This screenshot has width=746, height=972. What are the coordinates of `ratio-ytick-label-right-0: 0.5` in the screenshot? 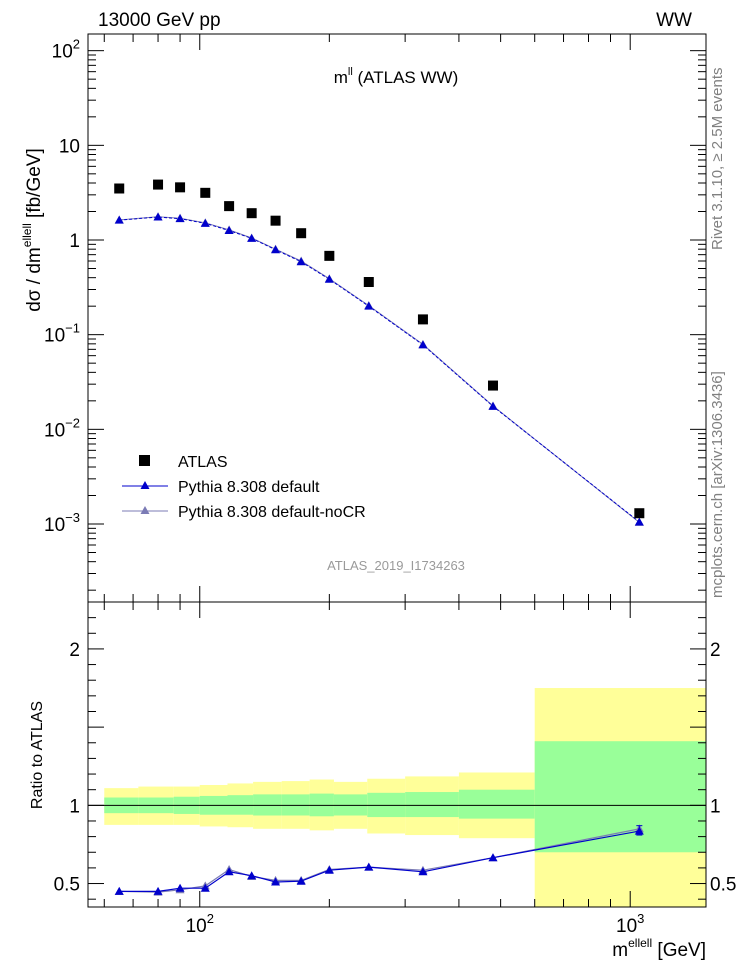 It's located at (723, 885).